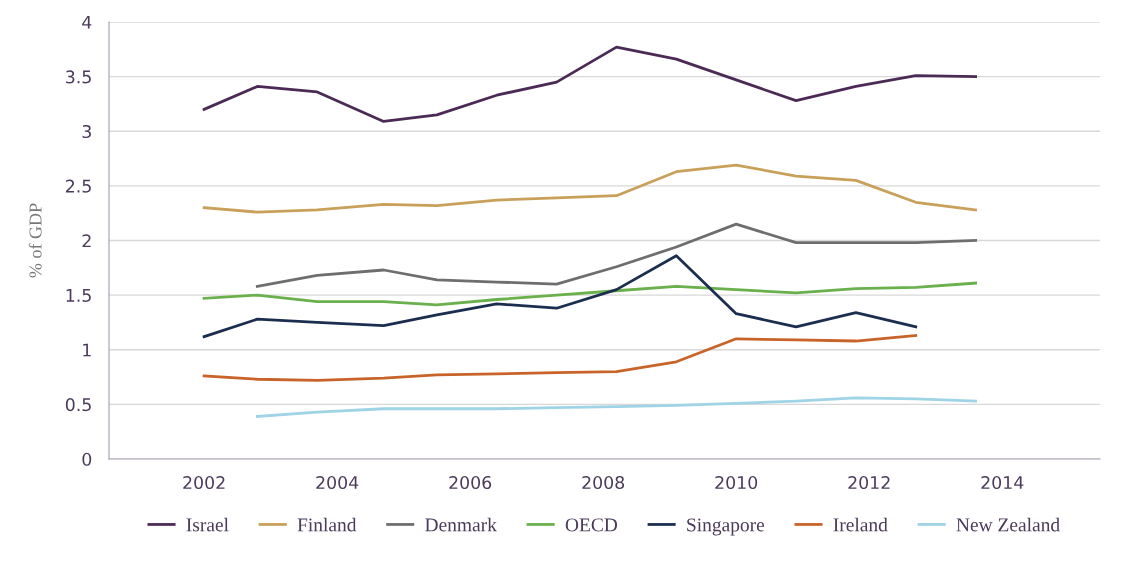 The width and height of the screenshot is (1124, 561). What do you see at coordinates (1002, 482) in the screenshot?
I see `x-tick-label: 2014` at bounding box center [1002, 482].